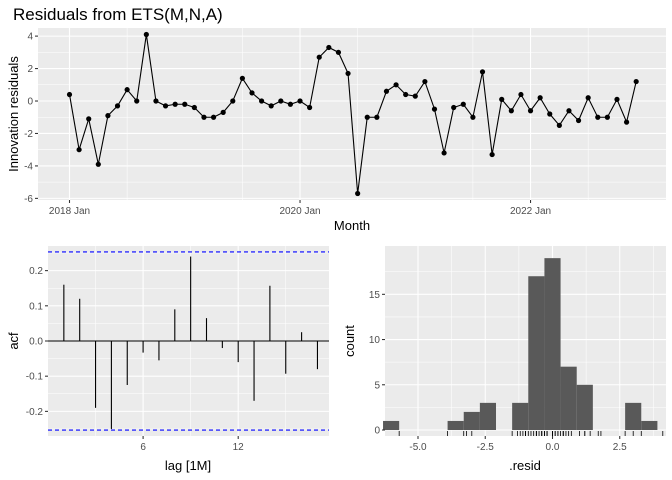  Describe the element at coordinates (486, 447) in the screenshot. I see `histogram-x-tick-label: -2.5` at that location.